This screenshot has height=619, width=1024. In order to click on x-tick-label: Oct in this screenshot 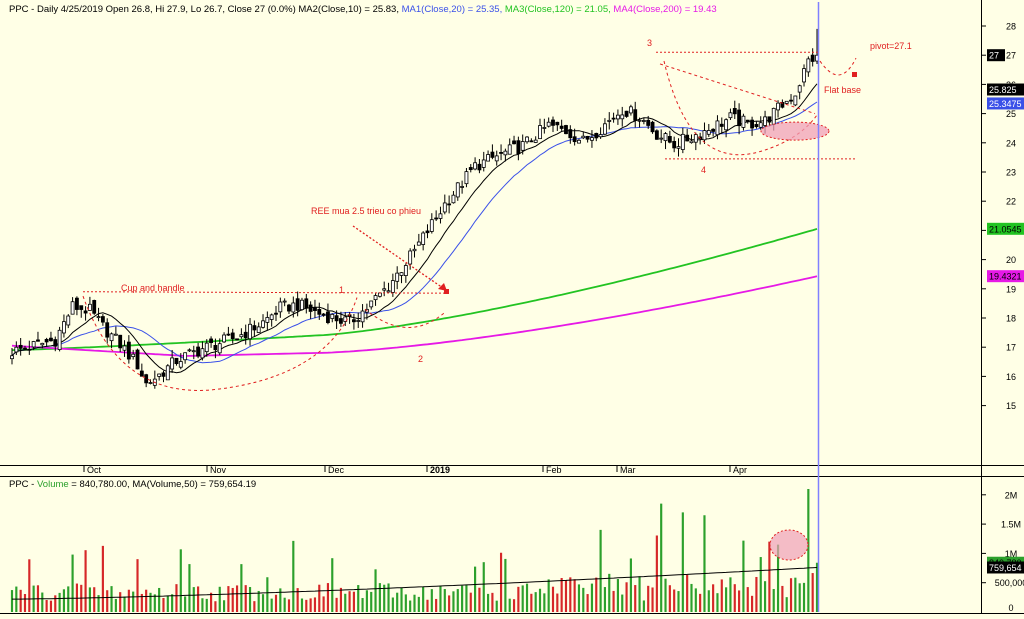, I will do `click(94, 470)`.